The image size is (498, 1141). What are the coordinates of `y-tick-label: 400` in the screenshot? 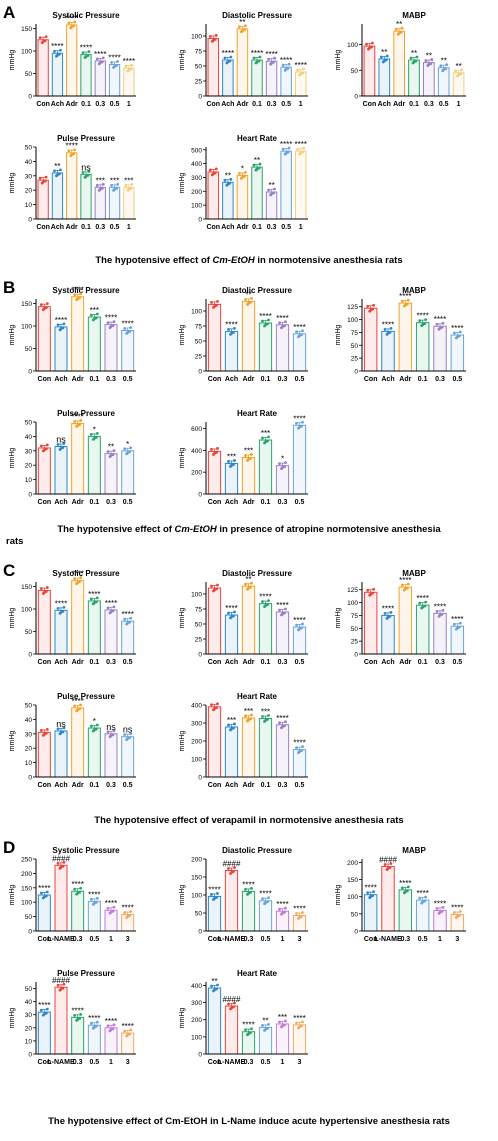 It's located at (196, 706).